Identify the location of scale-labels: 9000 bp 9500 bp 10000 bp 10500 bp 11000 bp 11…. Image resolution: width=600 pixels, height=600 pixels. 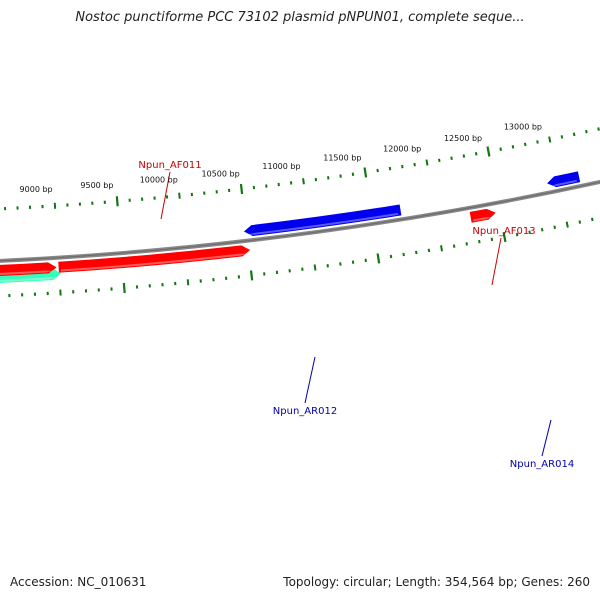
(281, 158).